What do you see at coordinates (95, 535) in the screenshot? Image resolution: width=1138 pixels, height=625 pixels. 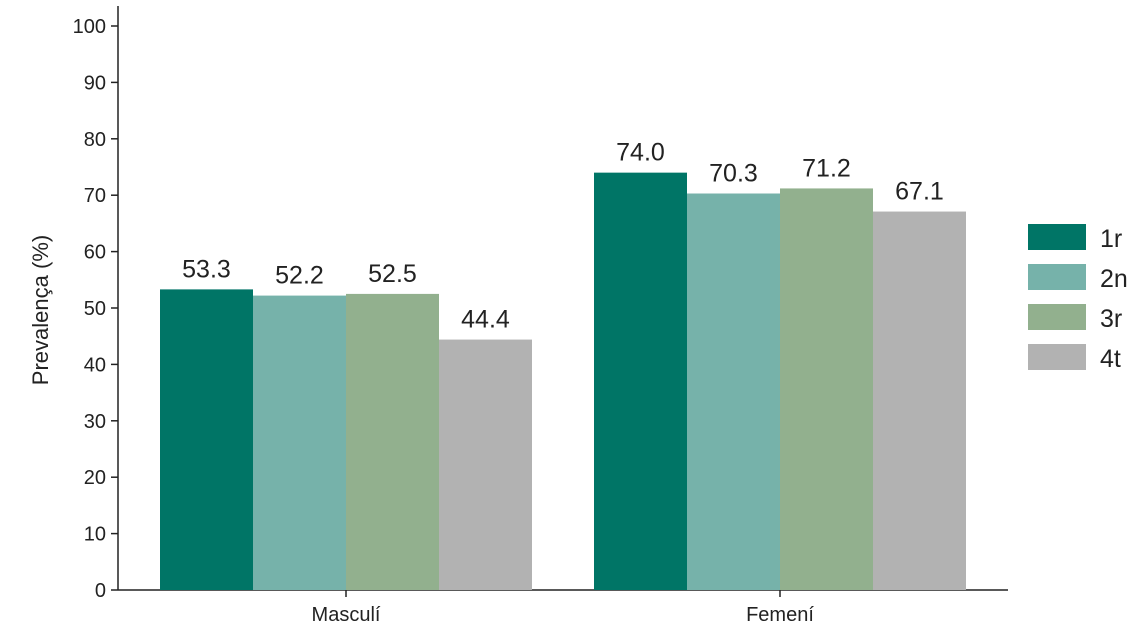 I see `y-tick-label: 10` at bounding box center [95, 535].